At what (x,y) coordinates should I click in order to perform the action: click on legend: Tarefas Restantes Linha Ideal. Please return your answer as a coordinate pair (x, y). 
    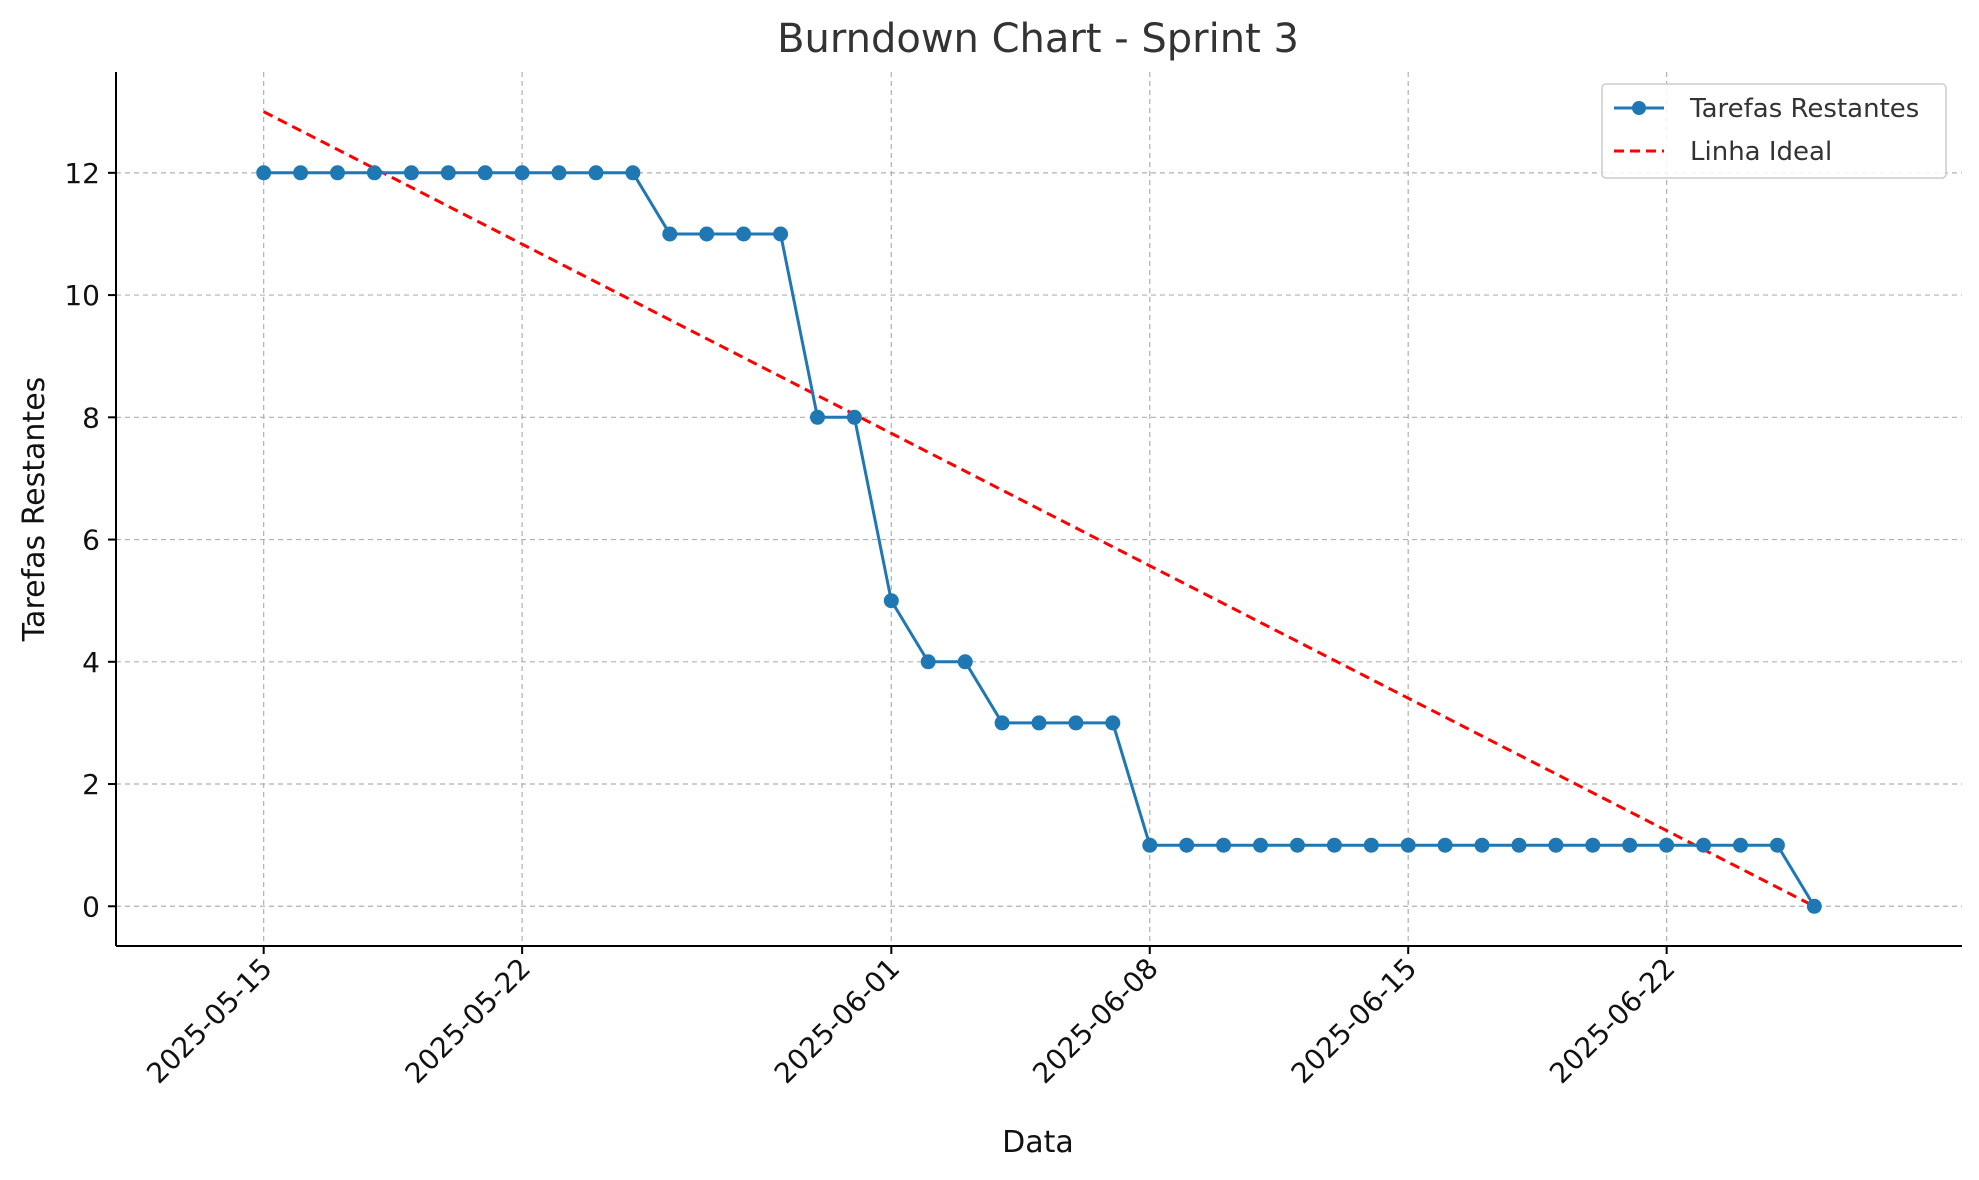
    Looking at the image, I should click on (1774, 131).